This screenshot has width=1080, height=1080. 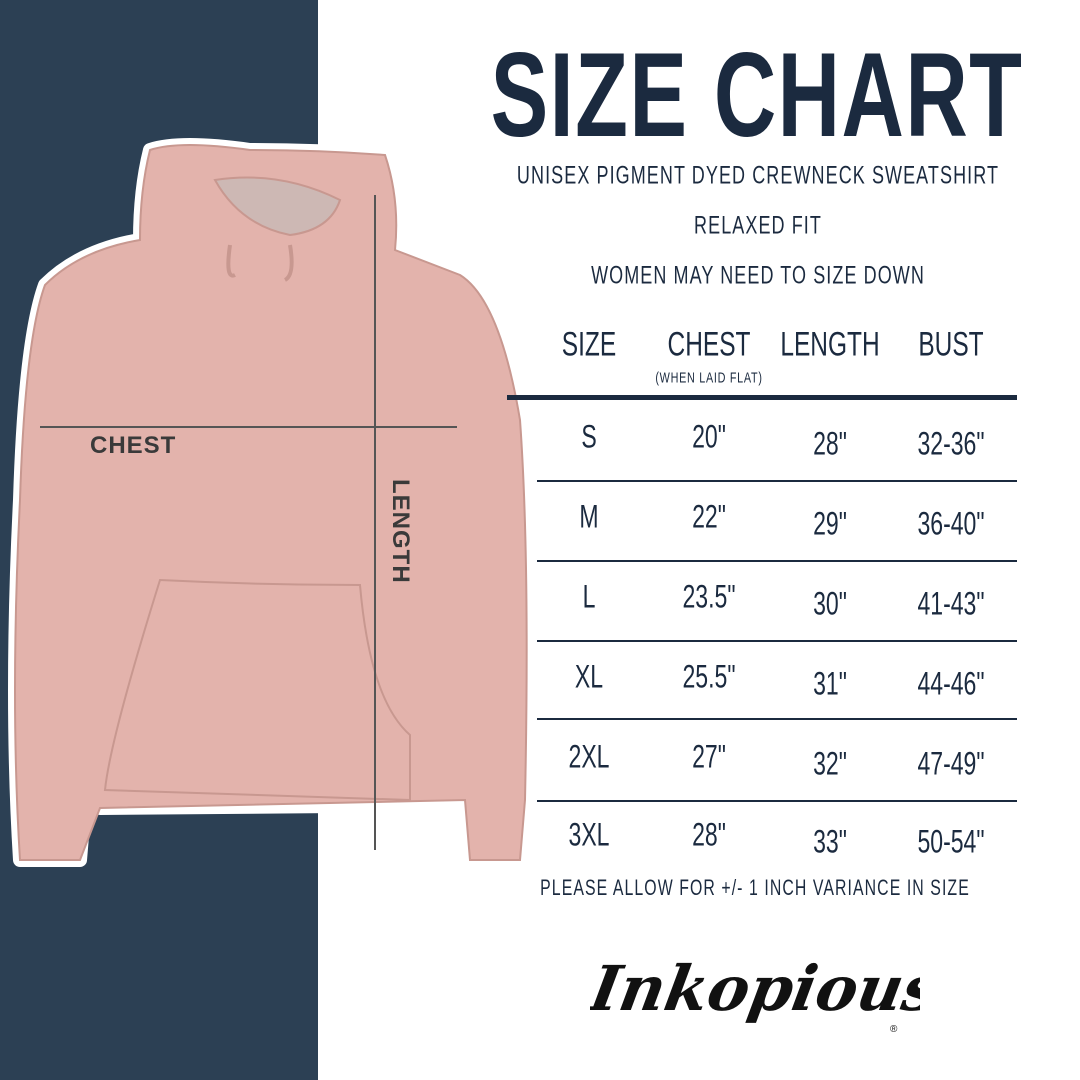 What do you see at coordinates (133, 445) in the screenshot?
I see `chest-label: CHEST` at bounding box center [133, 445].